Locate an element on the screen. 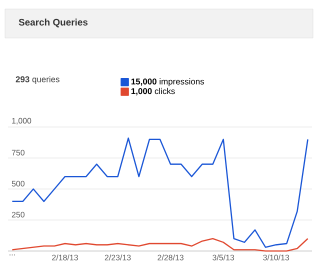 The width and height of the screenshot is (320, 272). chart-title: Search Queries is located at coordinates (53, 23).